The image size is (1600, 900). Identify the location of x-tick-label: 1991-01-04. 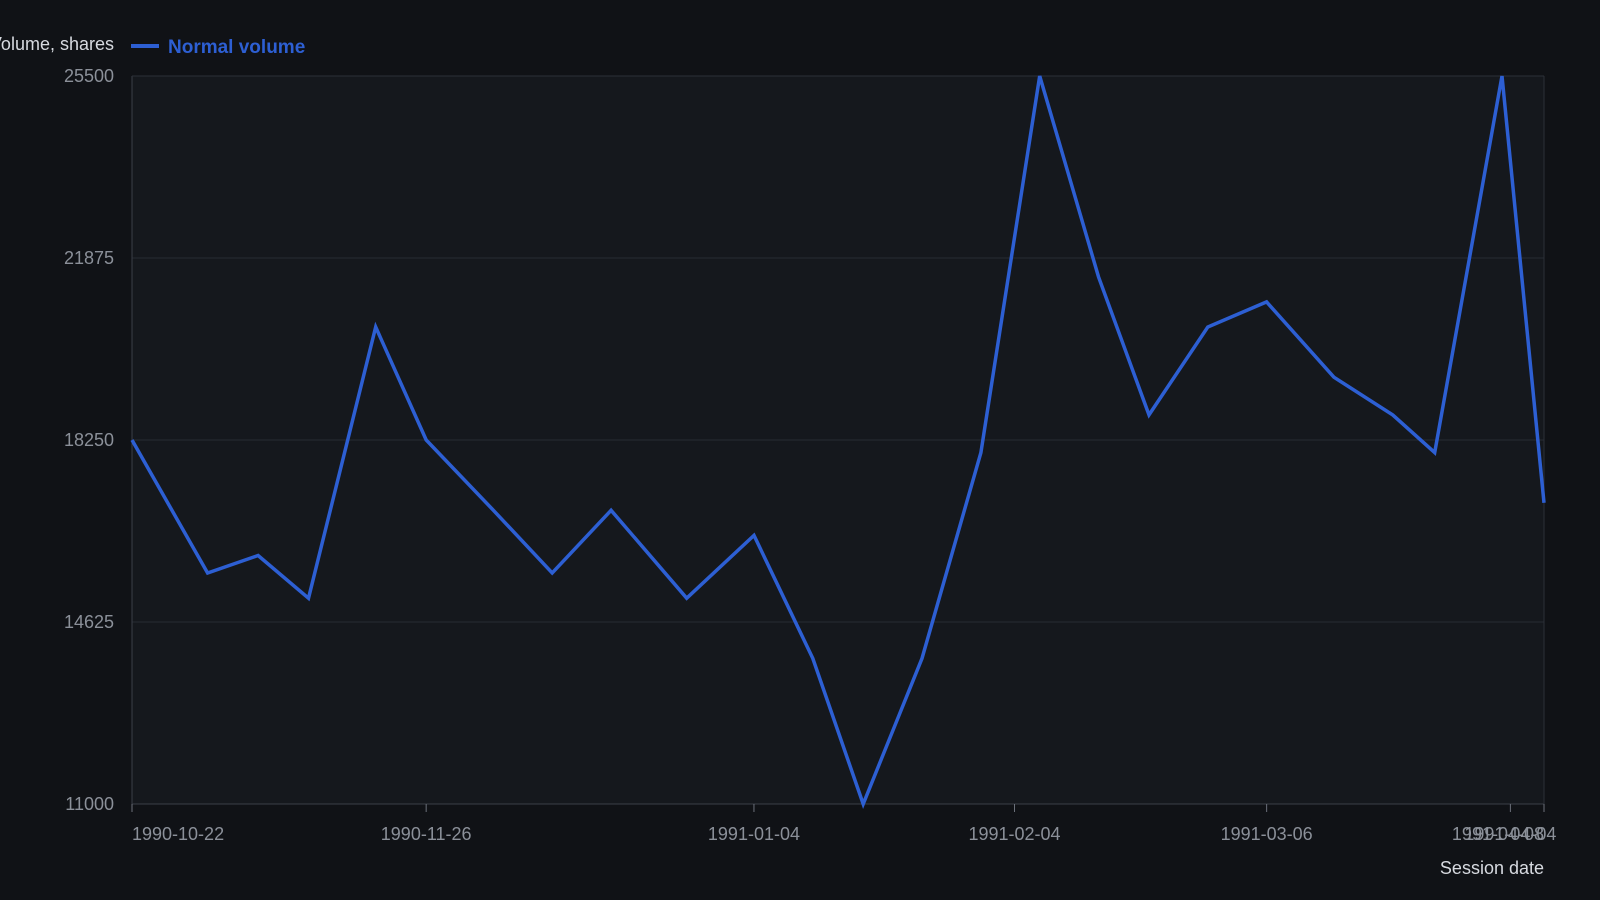
(754, 834).